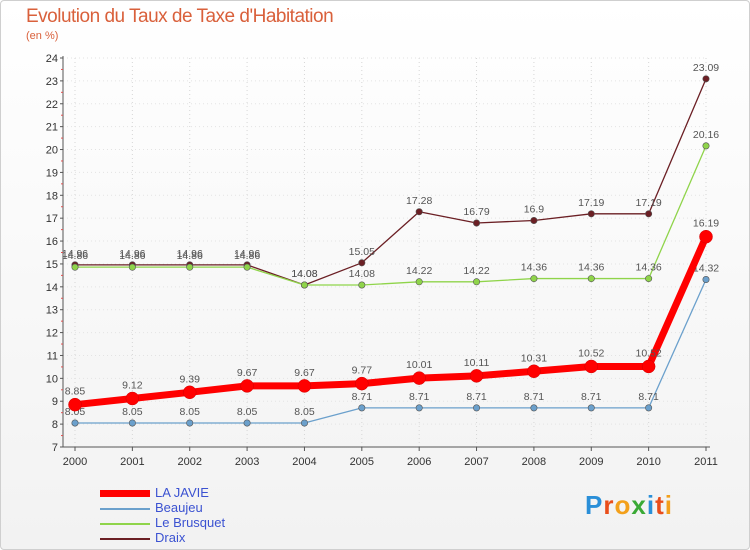  Describe the element at coordinates (42, 36) in the screenshot. I see `chart-subtitle: (en %)` at that location.